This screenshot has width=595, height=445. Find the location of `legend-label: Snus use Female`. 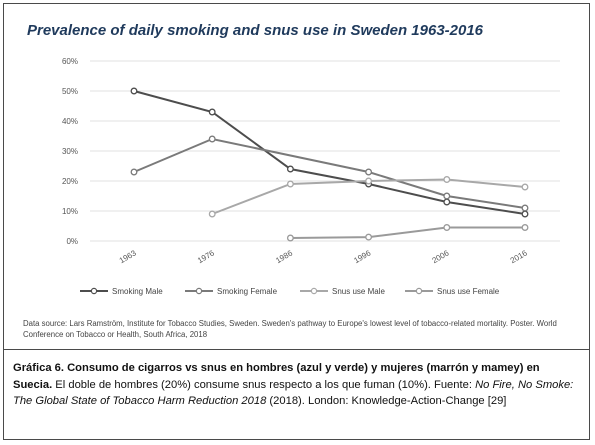

legend-label: Snus use Female is located at coordinates (468, 291).